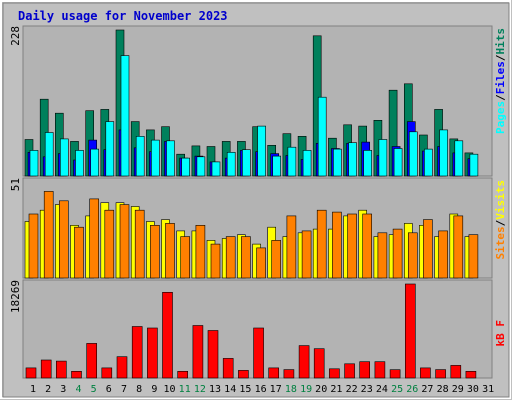  I want to click on x-label-day-11: 11, so click(185, 389).